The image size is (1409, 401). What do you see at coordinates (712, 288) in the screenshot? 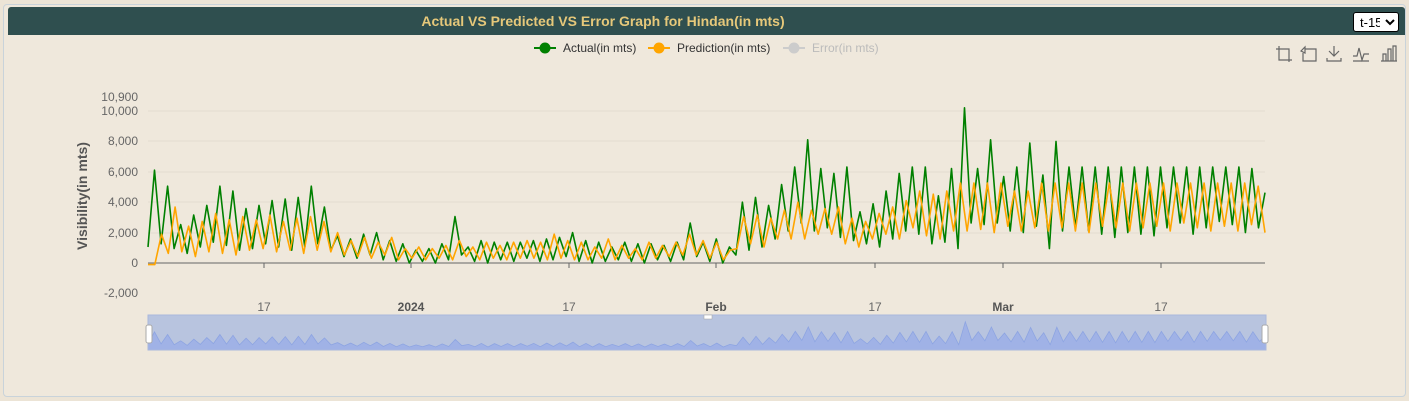
I see `x-axis: 17 2024 17 Feb 17 Mar 17` at bounding box center [712, 288].